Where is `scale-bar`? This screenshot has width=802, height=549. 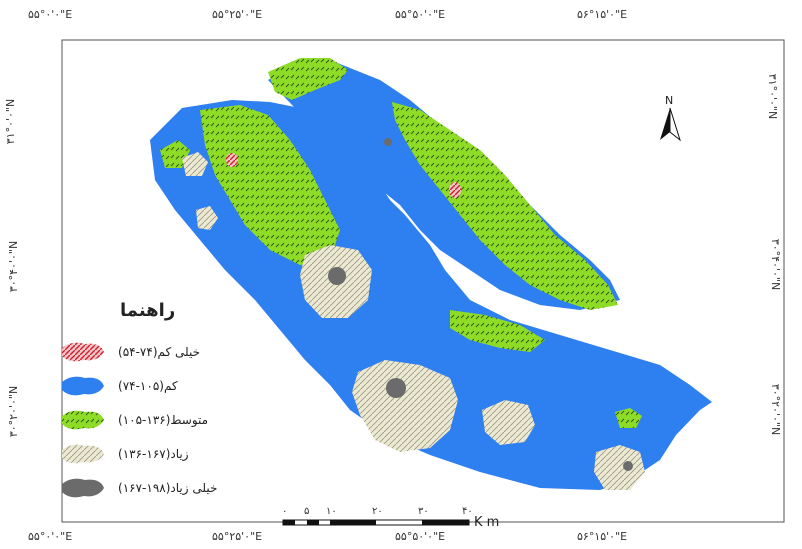 scale-bar is located at coordinates (376, 522).